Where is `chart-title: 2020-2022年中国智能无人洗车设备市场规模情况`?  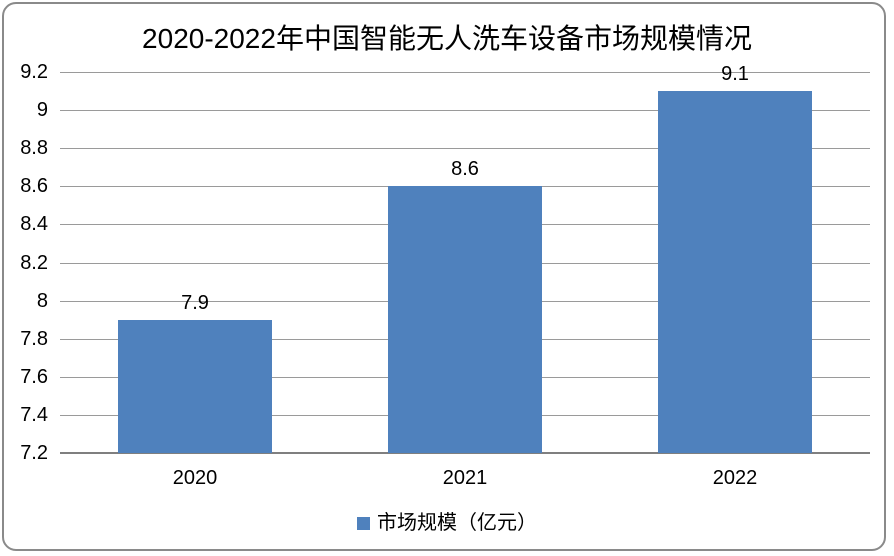
chart-title: 2020-2022年中国智能无人洗车设备市场规模情况 is located at coordinates (447, 38).